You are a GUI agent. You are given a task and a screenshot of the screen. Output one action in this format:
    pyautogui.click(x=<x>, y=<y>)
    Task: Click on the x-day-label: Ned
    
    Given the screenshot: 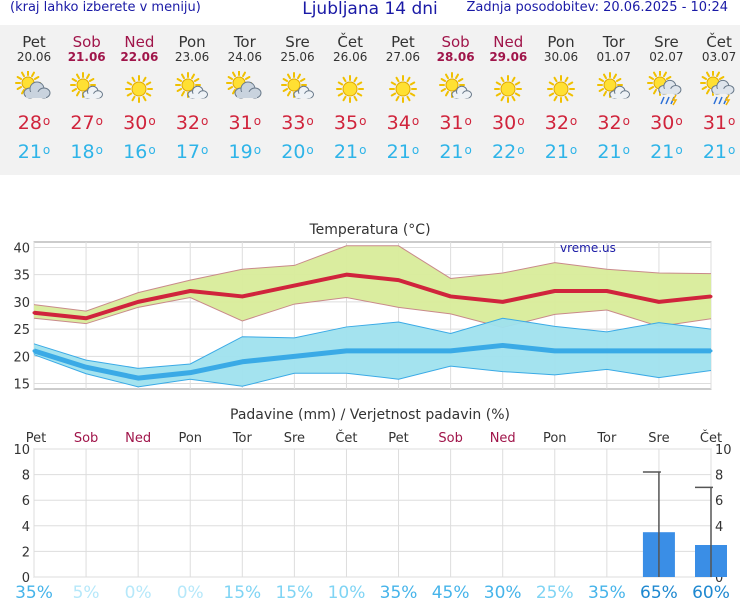 What is the action you would take?
    pyautogui.click(x=138, y=438)
    